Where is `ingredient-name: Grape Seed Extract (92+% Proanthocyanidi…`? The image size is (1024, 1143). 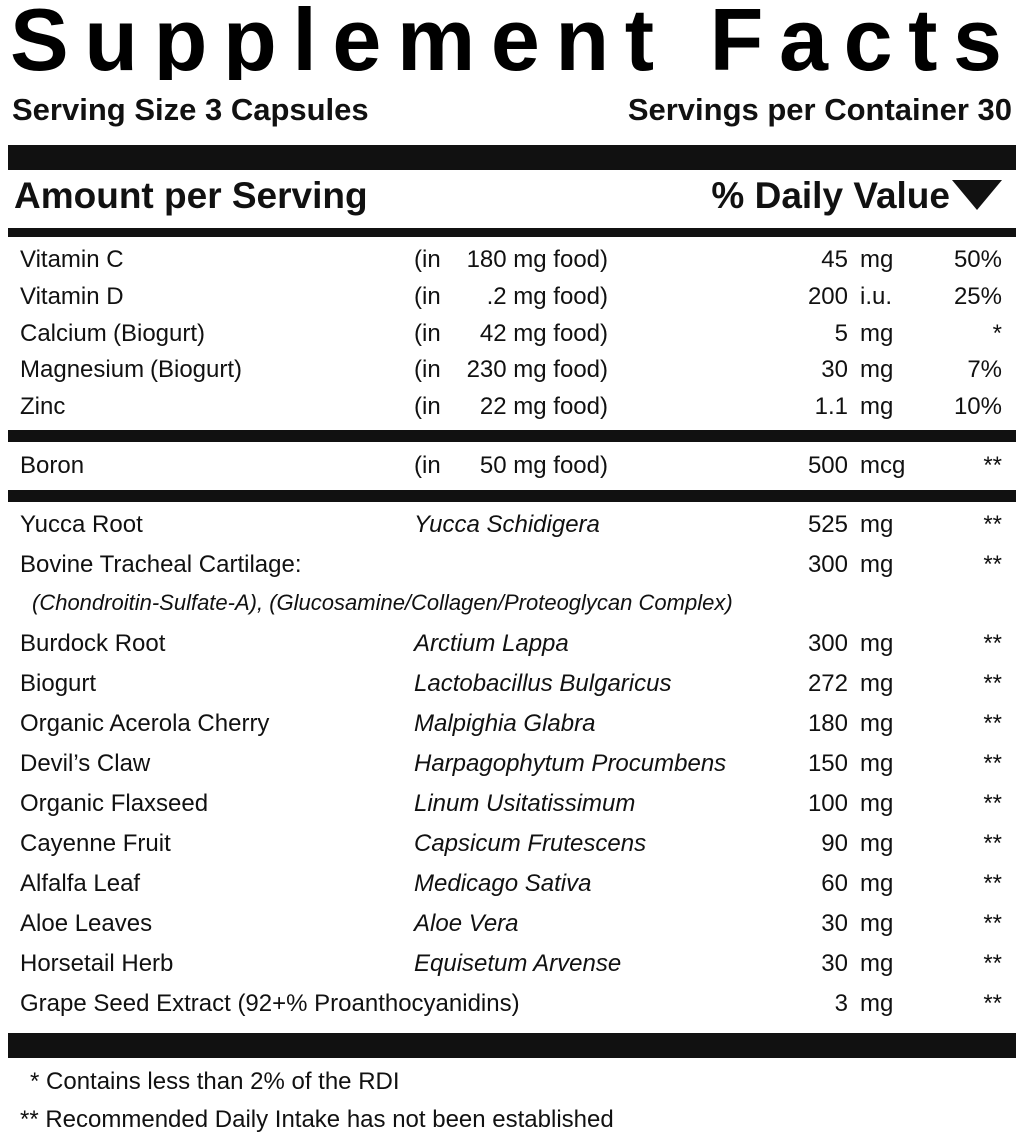
ingredient-name: Grape Seed Extract (92+% Proanthocyanidi… is located at coordinates (270, 1003).